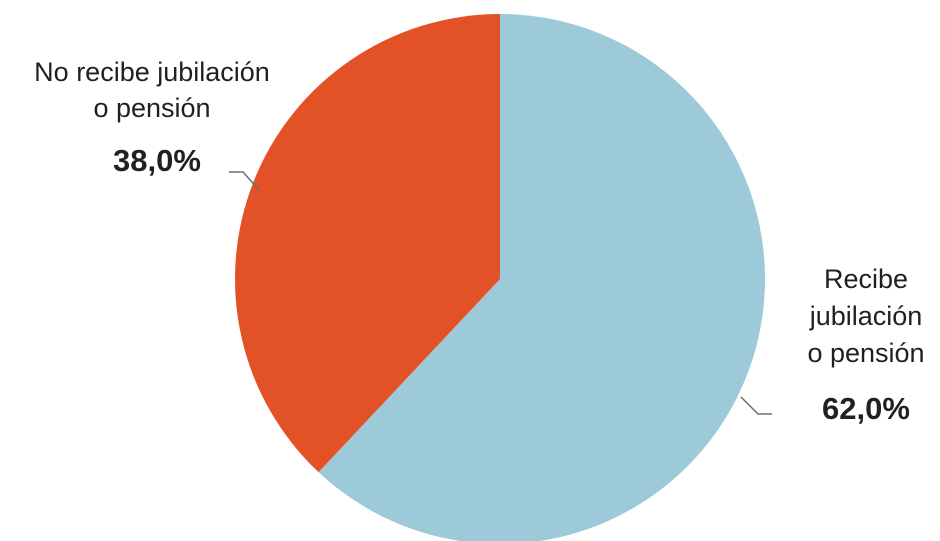  Describe the element at coordinates (866, 408) in the screenshot. I see `slice-value-label: 62,0%` at that location.